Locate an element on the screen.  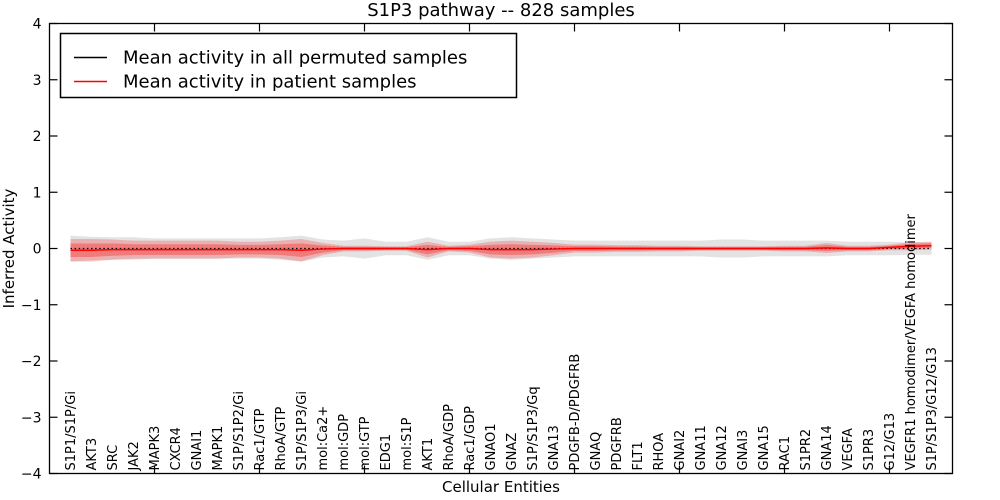
legend-box is located at coordinates (288, 65).